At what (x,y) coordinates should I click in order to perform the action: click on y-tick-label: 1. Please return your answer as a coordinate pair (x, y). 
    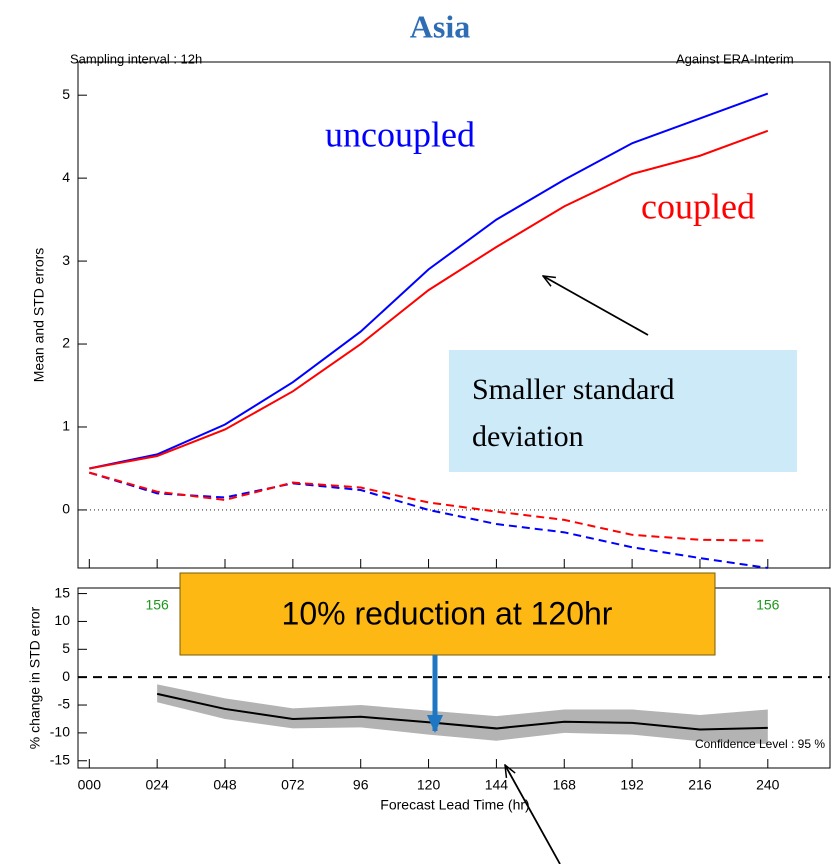
    Looking at the image, I should click on (66, 426).